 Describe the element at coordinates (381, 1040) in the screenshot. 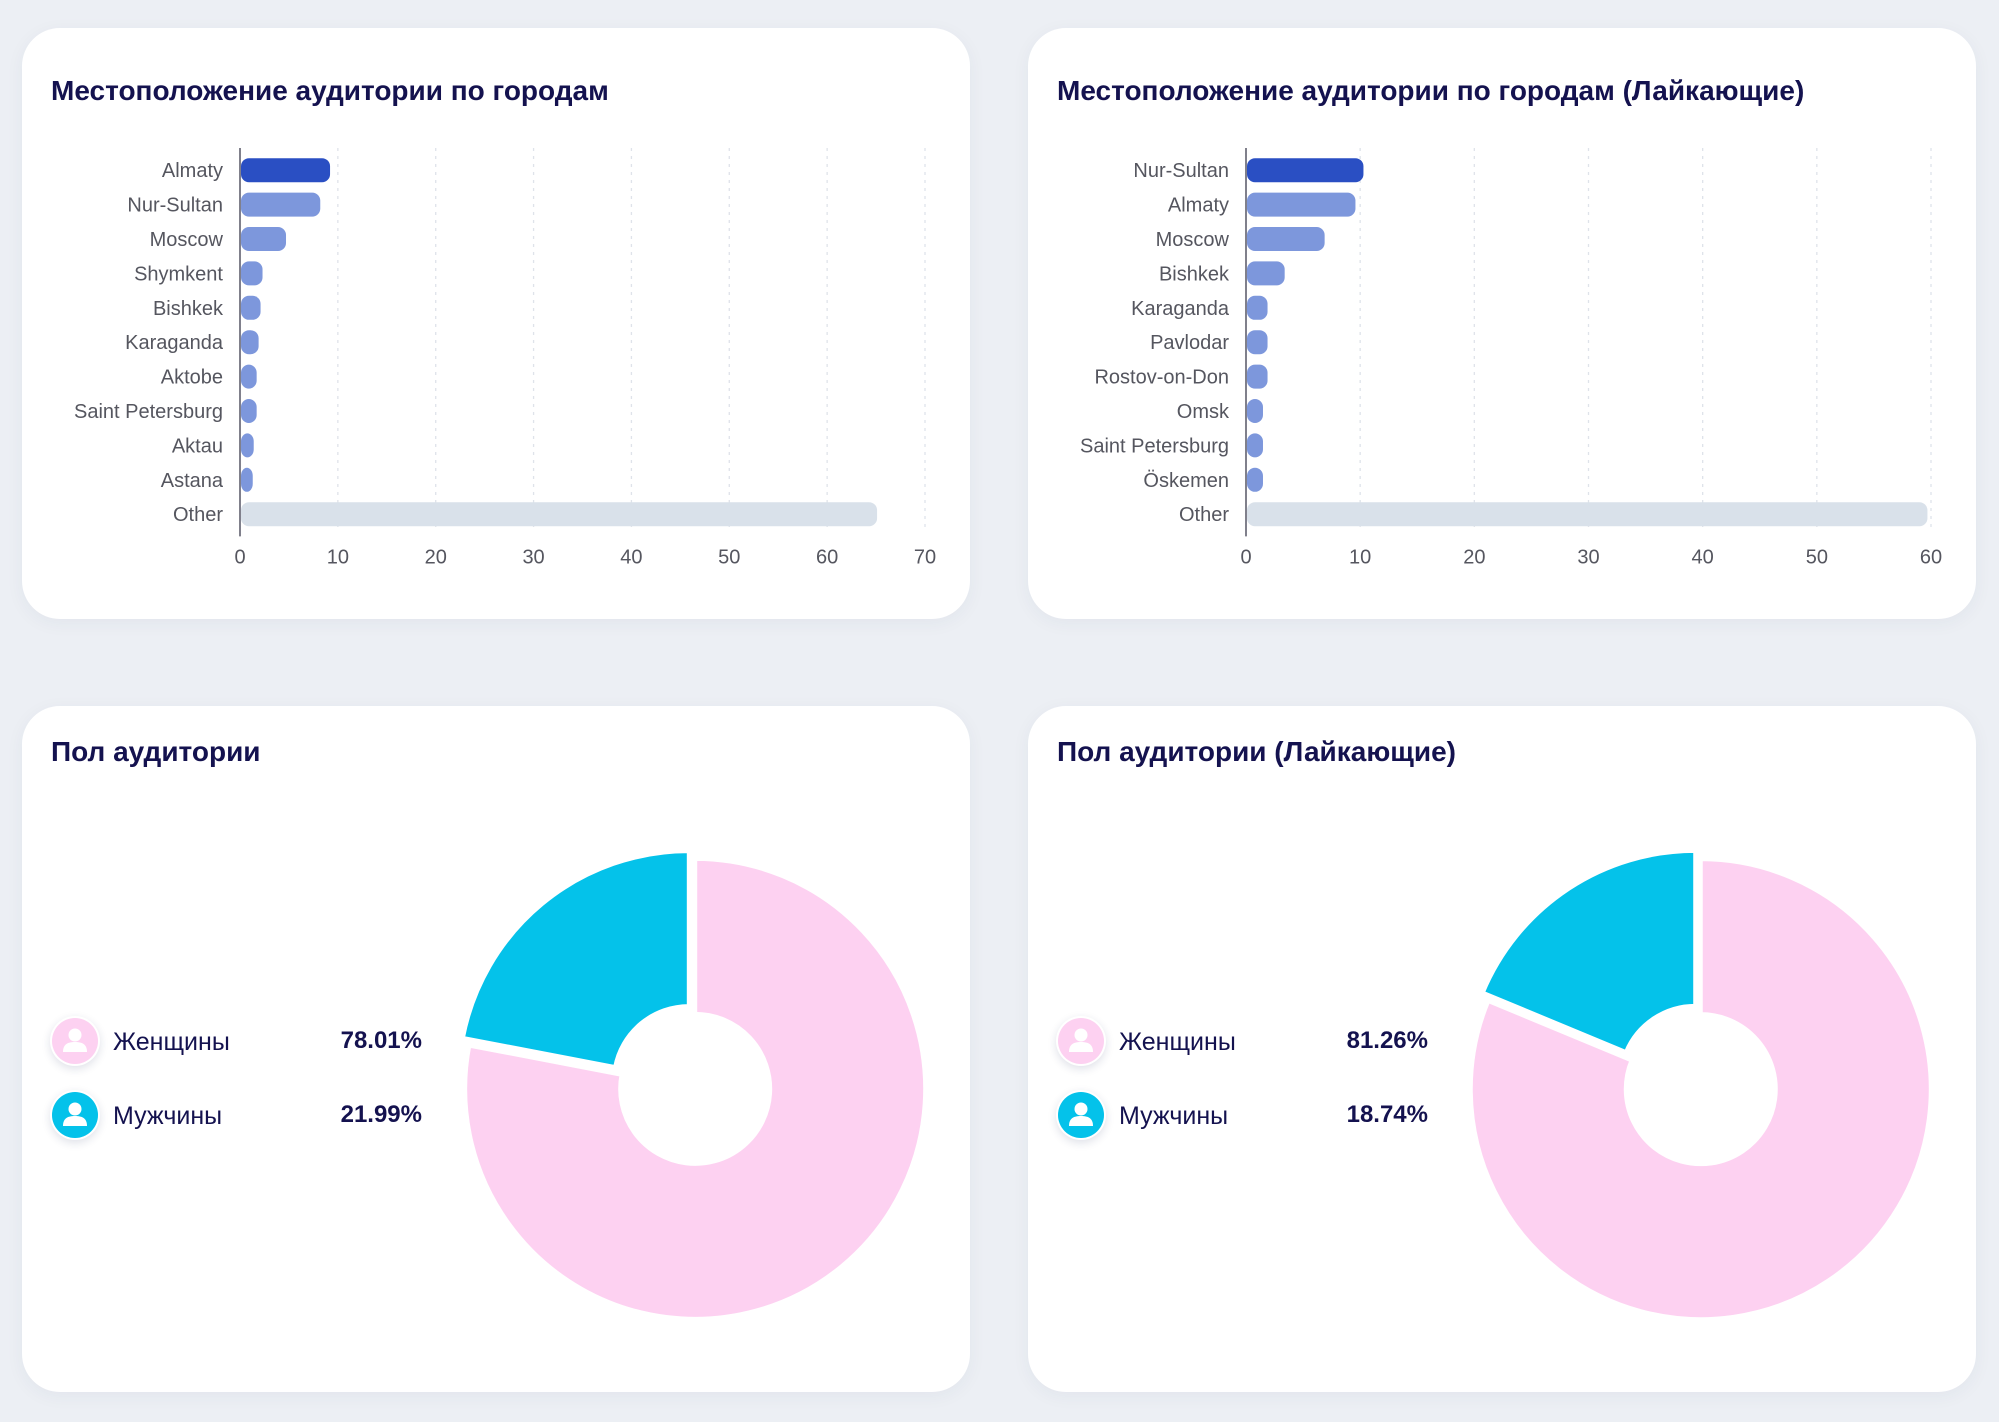

I see `legend-value-women: 78.01%` at that location.